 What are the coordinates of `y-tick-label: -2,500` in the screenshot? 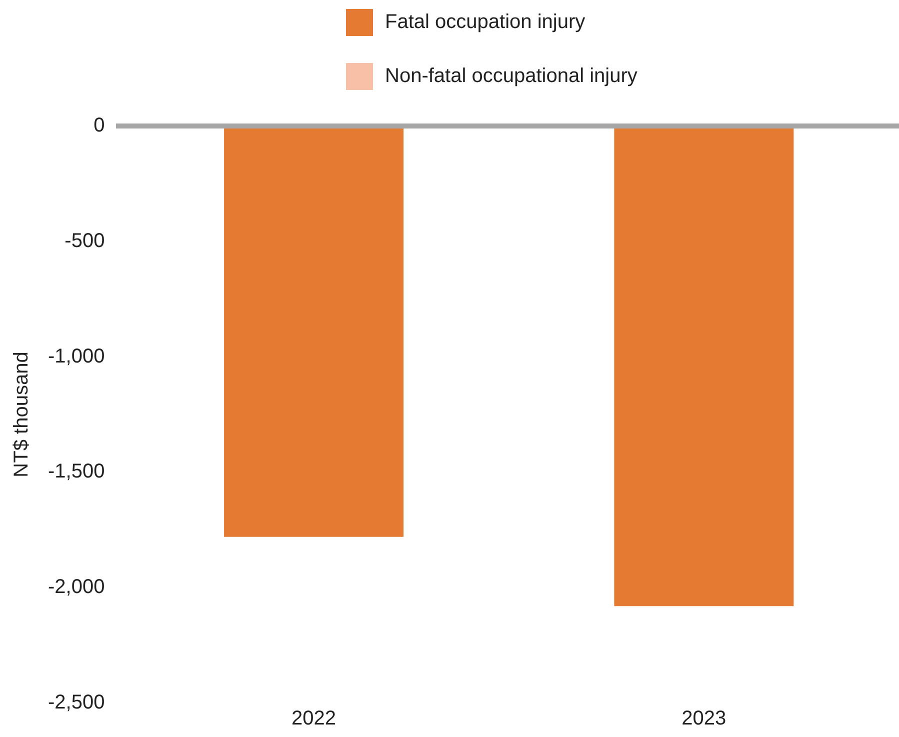 It's located at (76, 703).